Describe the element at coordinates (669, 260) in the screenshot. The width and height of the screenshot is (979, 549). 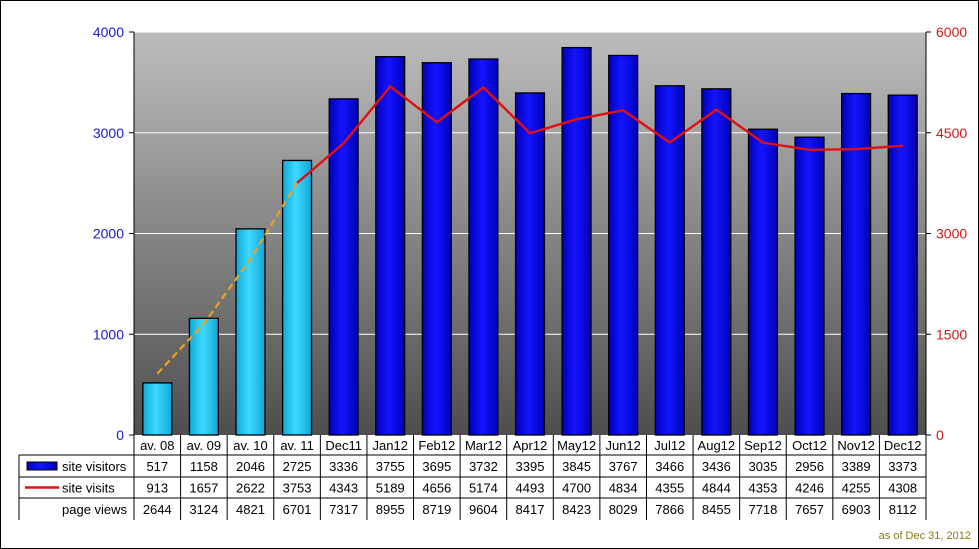
I see `bar-jul12` at that location.